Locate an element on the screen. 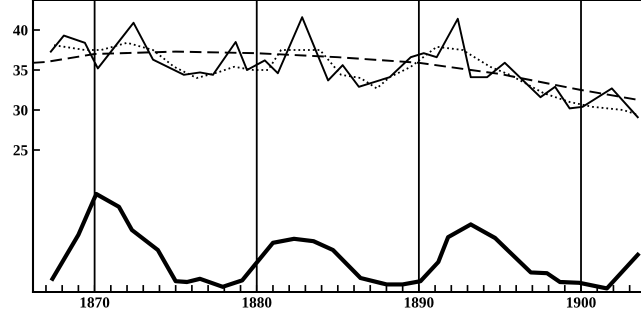 The width and height of the screenshot is (641, 320). y-tick-label: 40 is located at coordinates (20, 30).